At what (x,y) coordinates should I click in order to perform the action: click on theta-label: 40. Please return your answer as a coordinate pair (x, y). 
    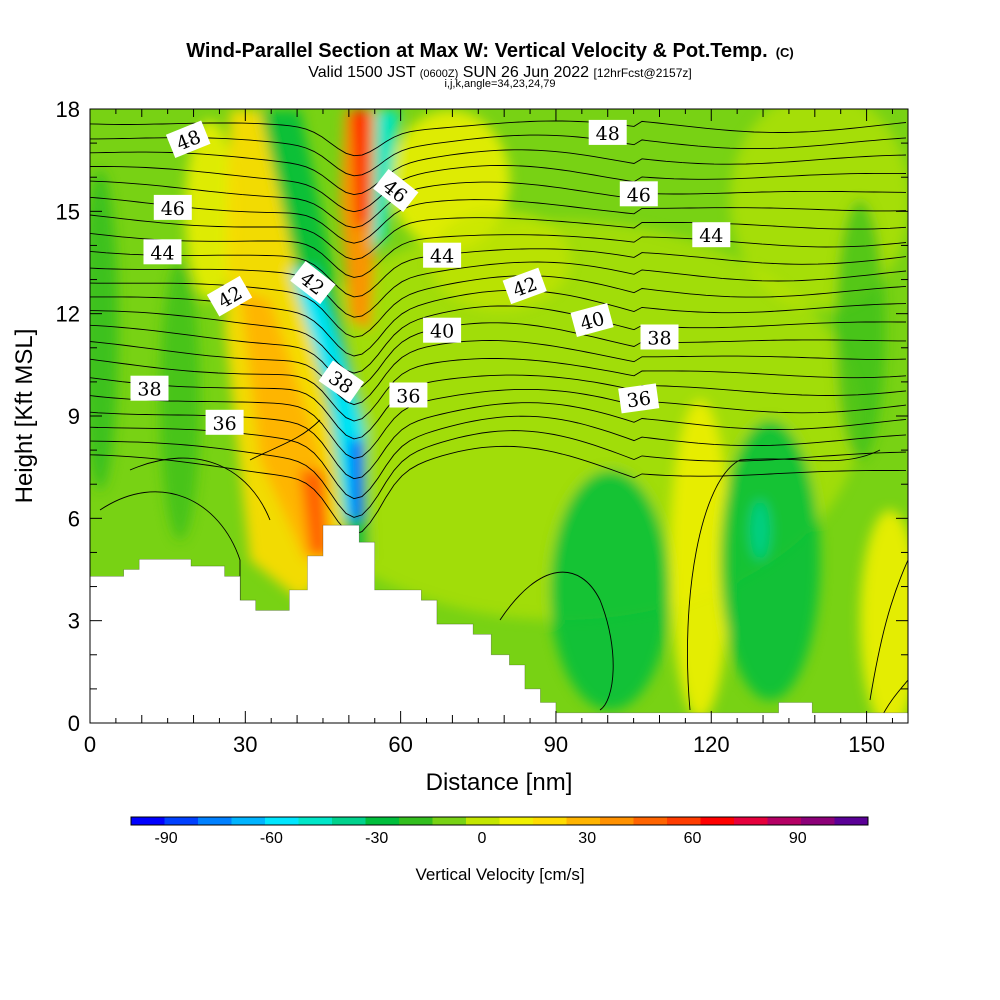
    Looking at the image, I should click on (592, 320).